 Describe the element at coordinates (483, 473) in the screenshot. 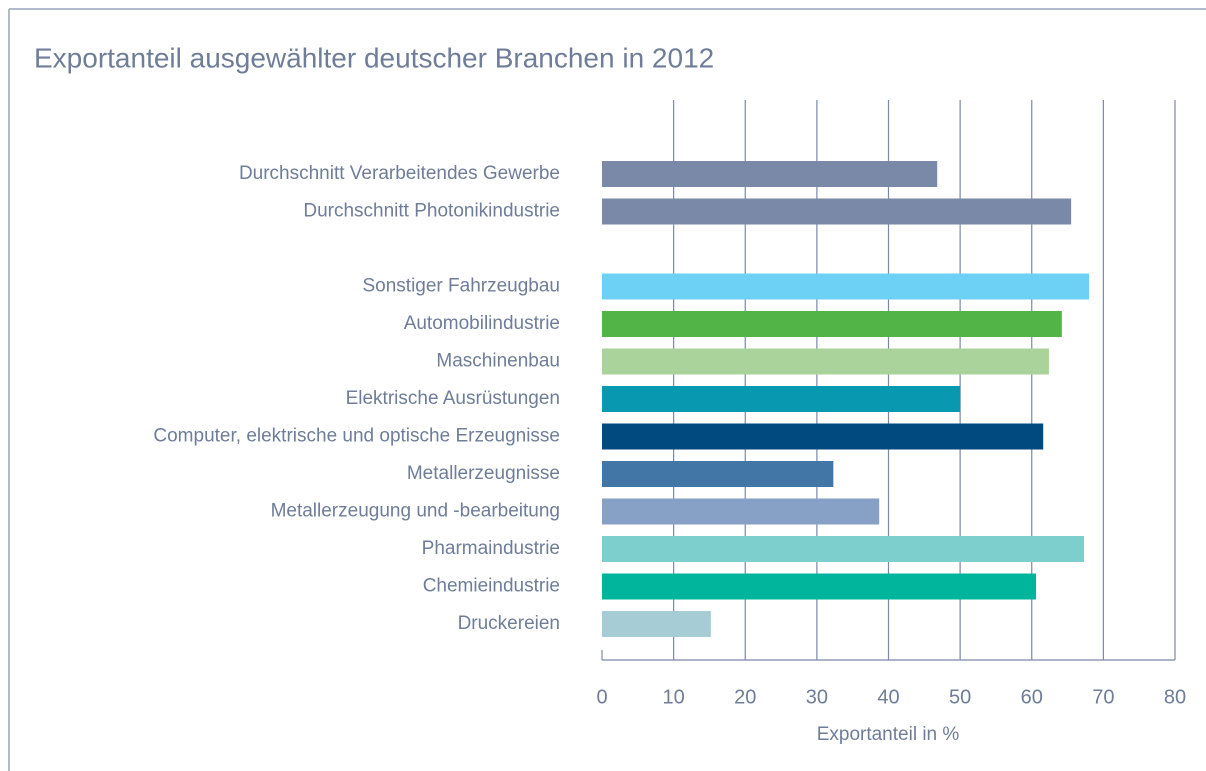

I see `category-label: Metallerzeugnisse` at that location.